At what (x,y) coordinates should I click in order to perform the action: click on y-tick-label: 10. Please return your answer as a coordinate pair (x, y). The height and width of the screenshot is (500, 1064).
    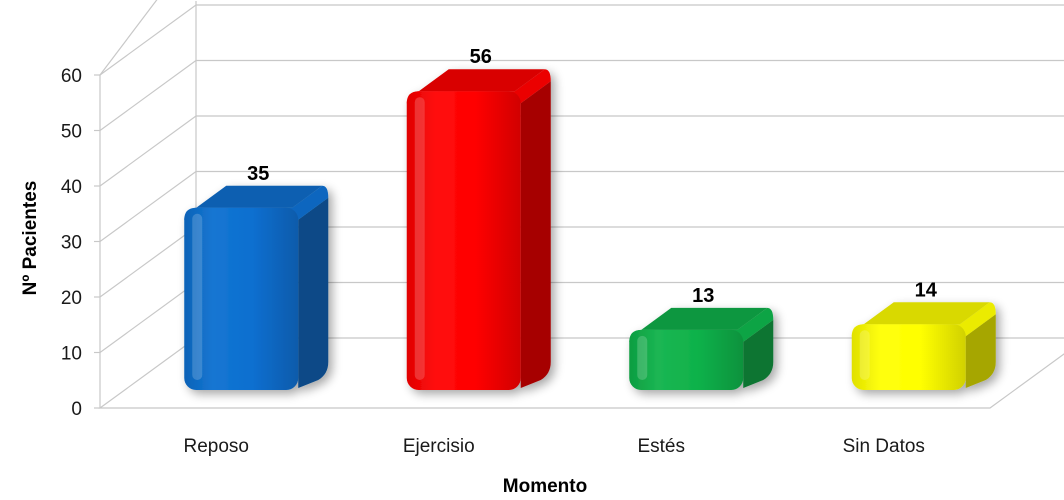
    Looking at the image, I should click on (71, 354).